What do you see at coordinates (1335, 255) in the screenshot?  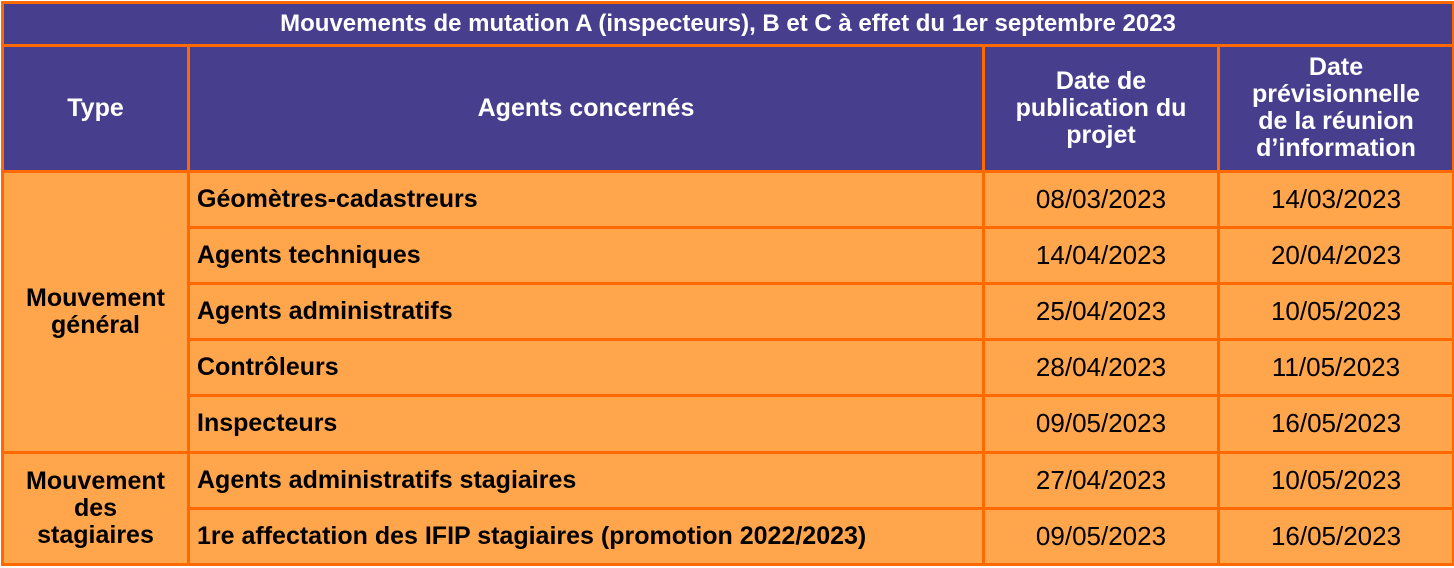 I see `meeting-date-cell: 20/04/2023` at bounding box center [1335, 255].